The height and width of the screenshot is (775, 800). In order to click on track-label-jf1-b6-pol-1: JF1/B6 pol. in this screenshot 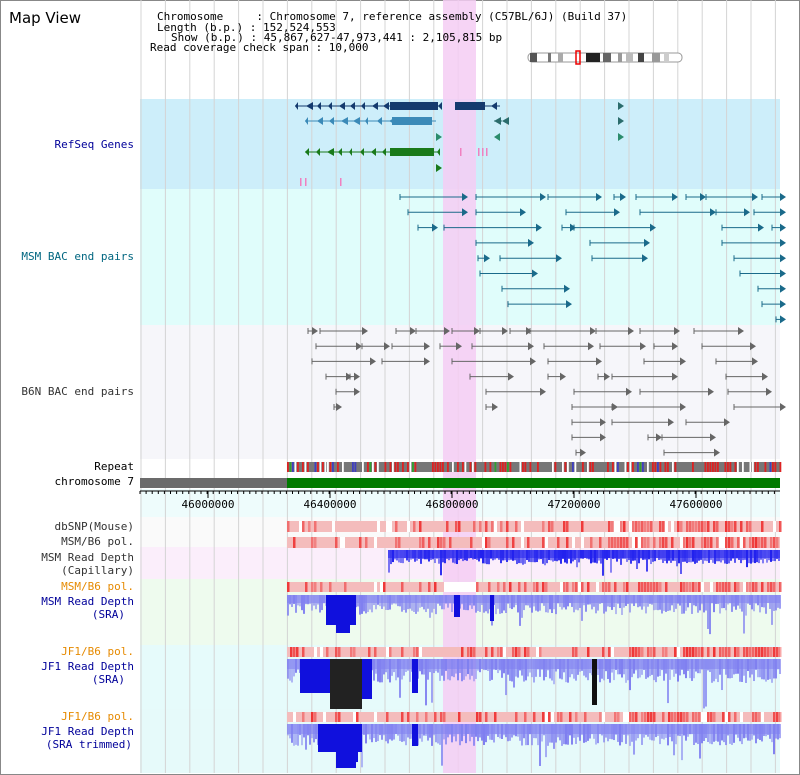, I will do `click(97, 651)`.